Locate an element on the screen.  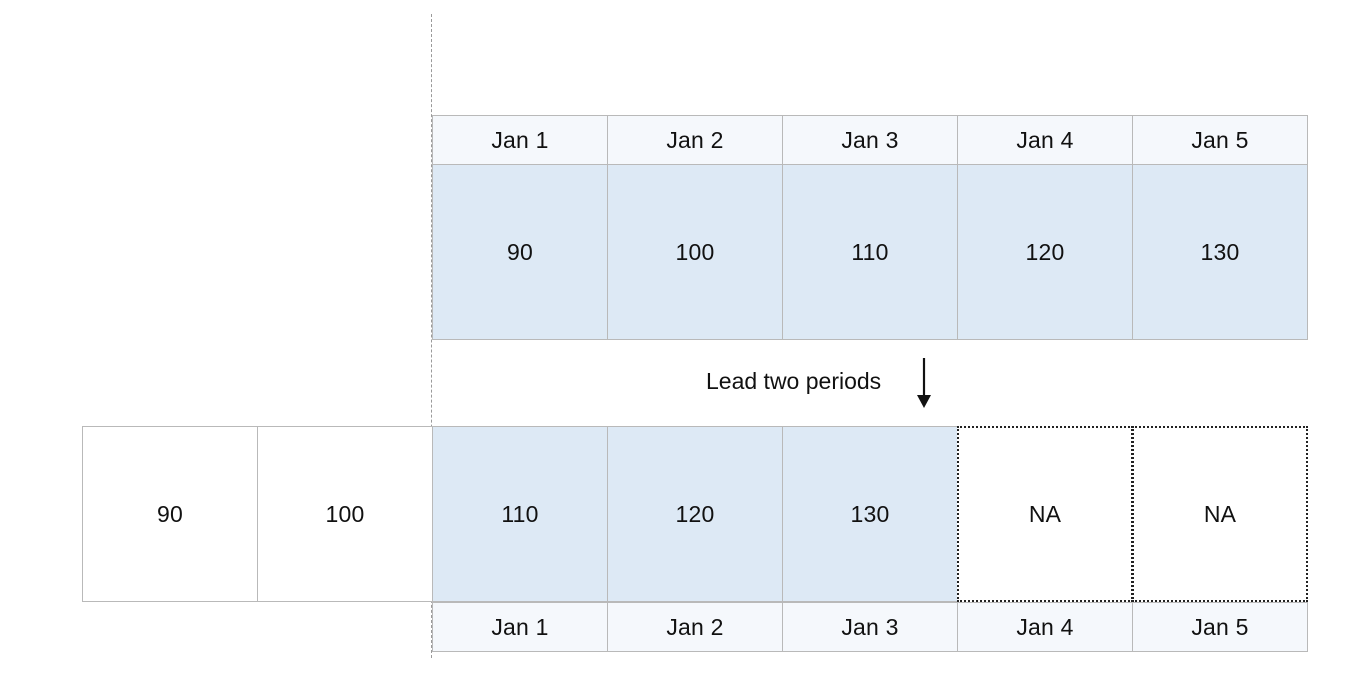
shifted-out-cell: 90 is located at coordinates (170, 514).